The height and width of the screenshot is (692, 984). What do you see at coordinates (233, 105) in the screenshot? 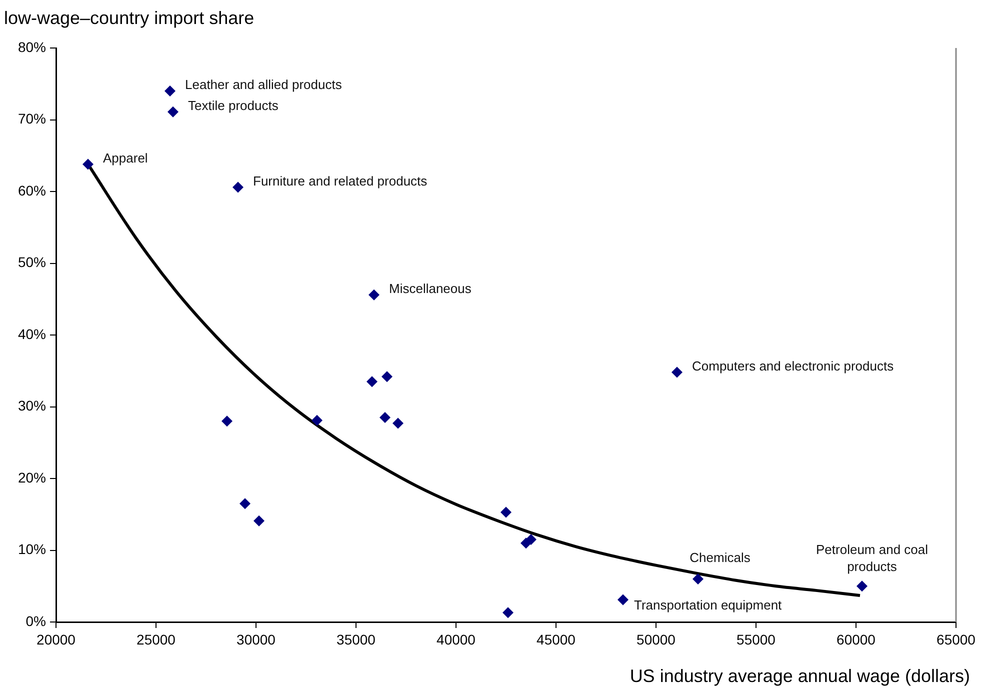
I see `annotation: Textile products` at bounding box center [233, 105].